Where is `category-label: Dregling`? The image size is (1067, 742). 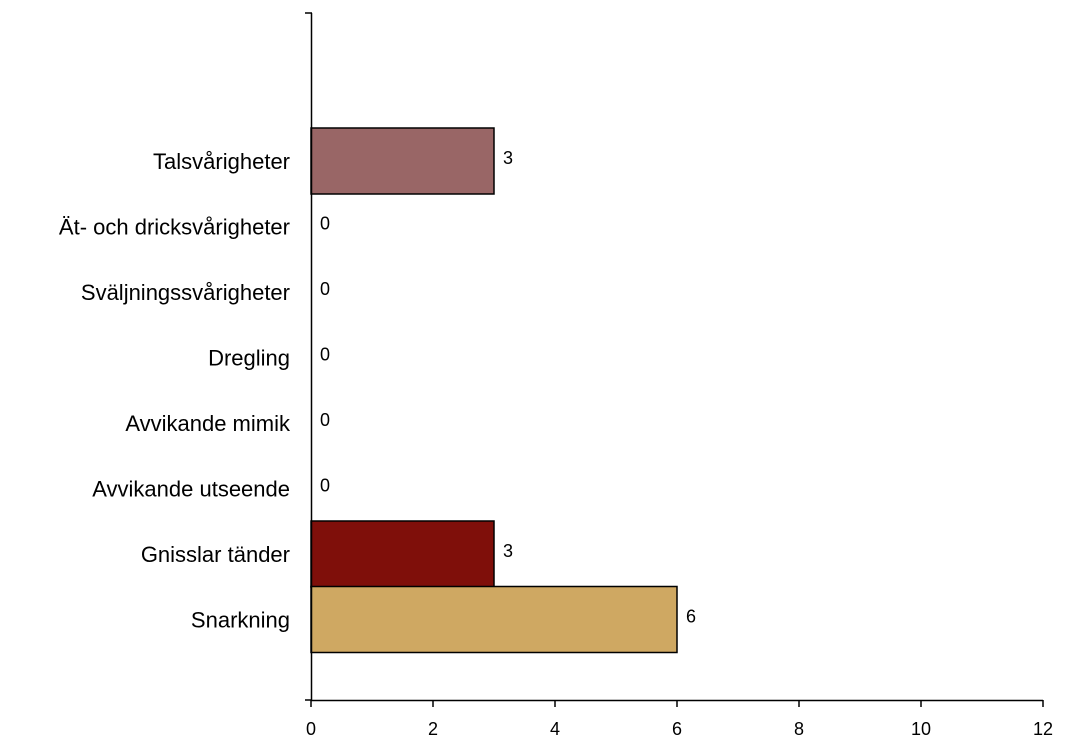 category-label: Dregling is located at coordinates (249, 358).